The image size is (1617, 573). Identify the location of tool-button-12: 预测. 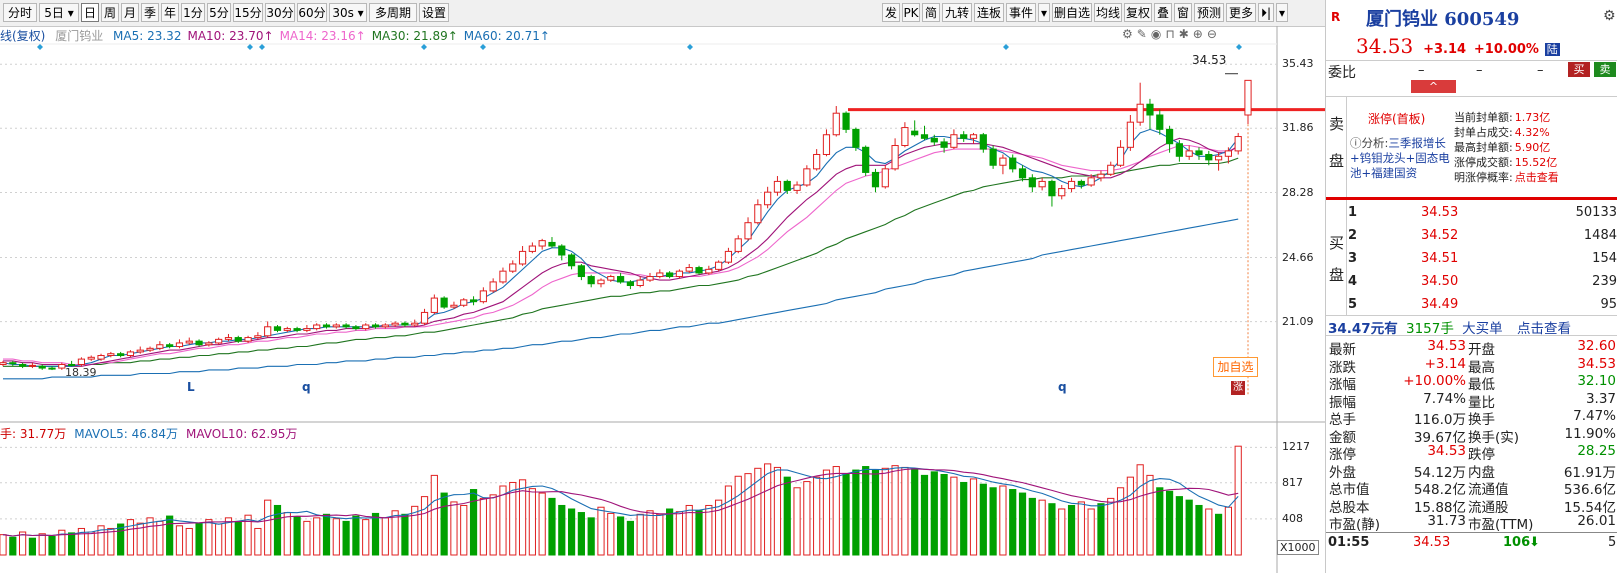
(1209, 12).